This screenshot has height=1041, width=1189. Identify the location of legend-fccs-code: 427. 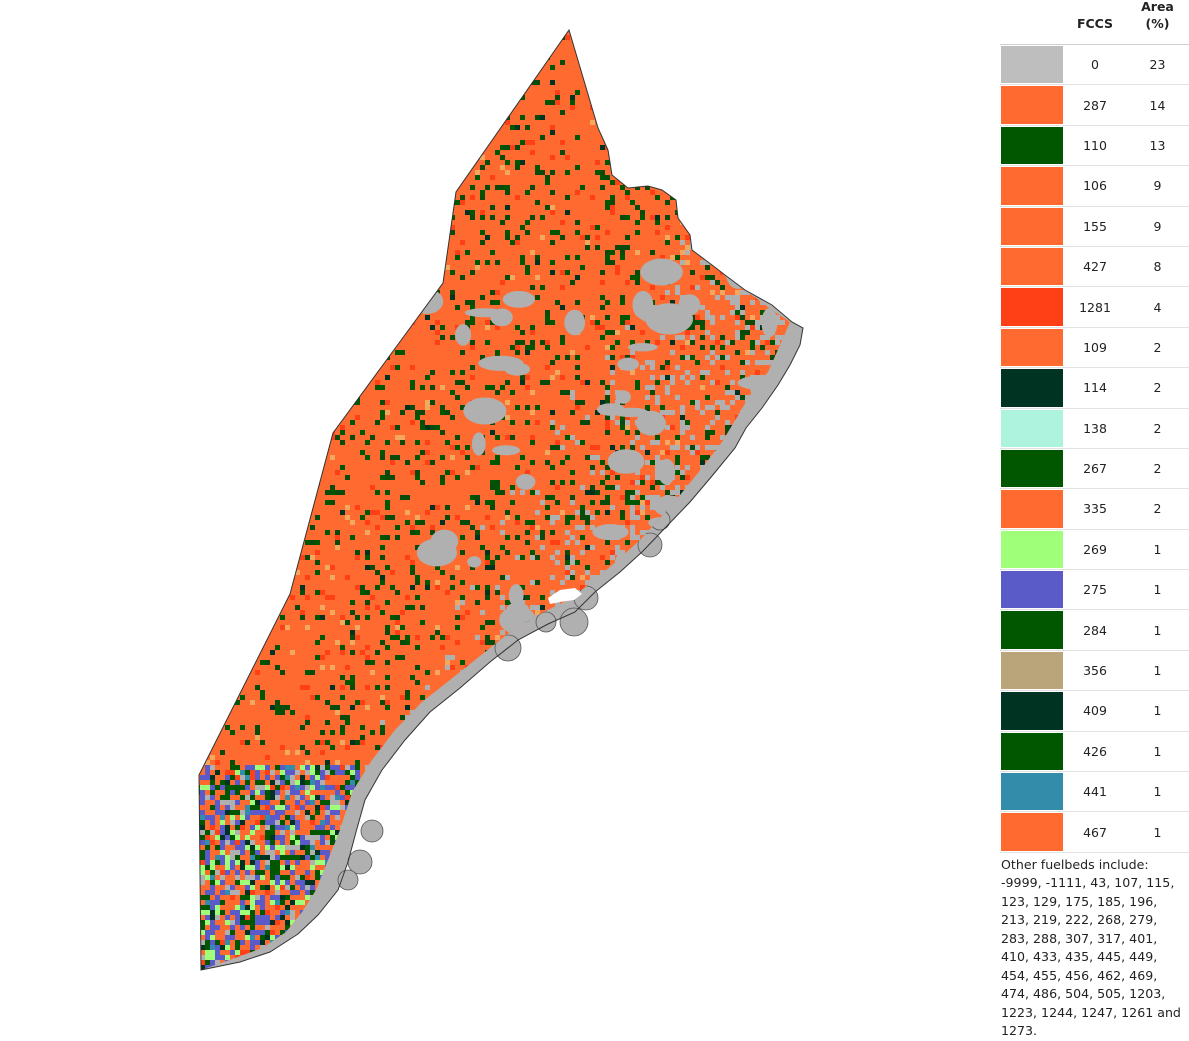
(1095, 267).